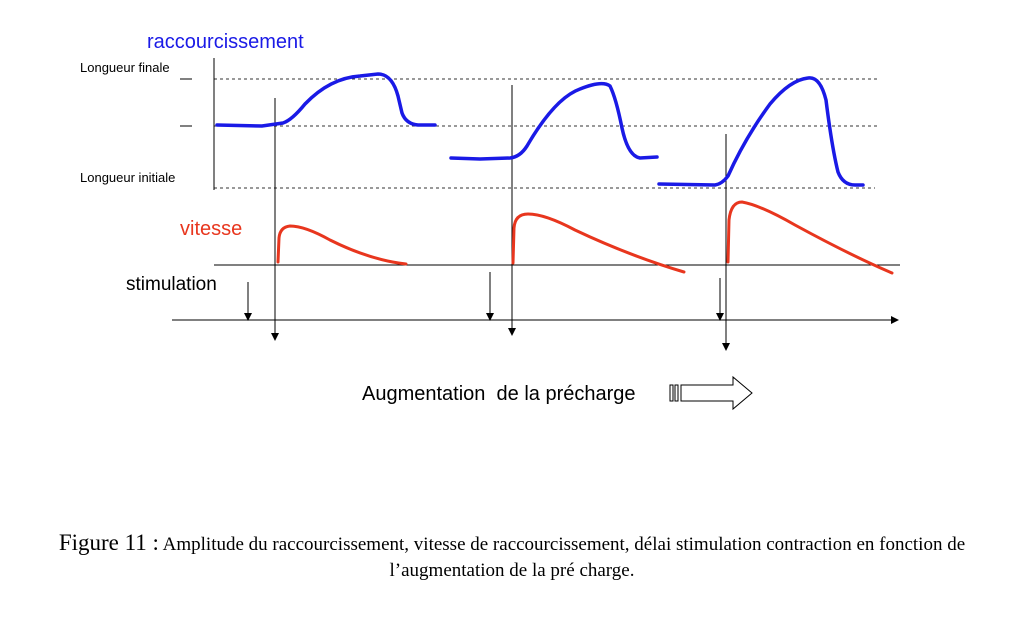  What do you see at coordinates (211, 229) in the screenshot?
I see `speed-label: vitesse` at bounding box center [211, 229].